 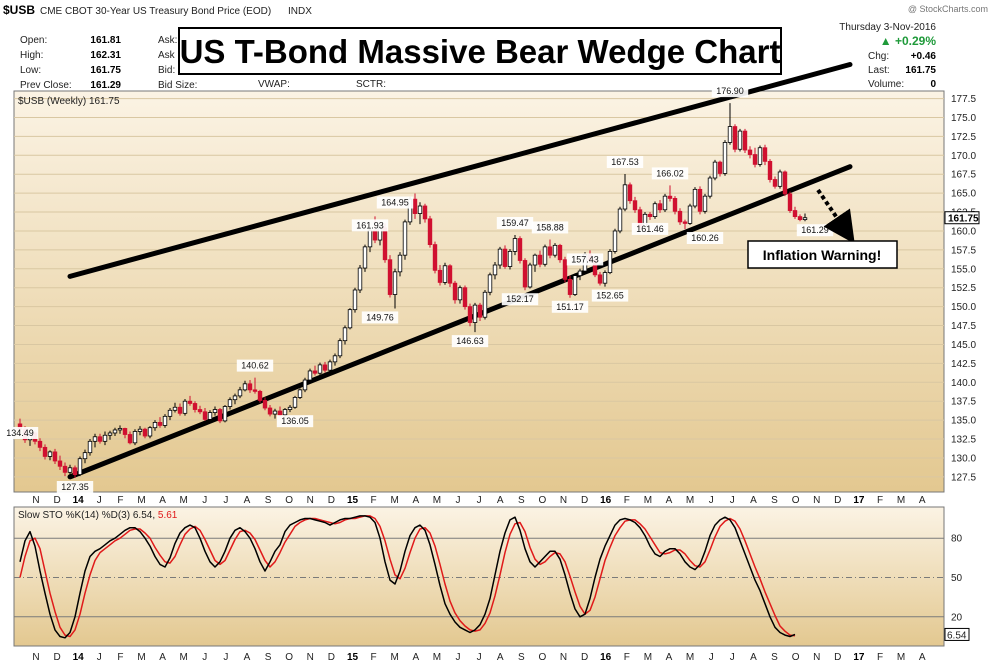 I want to click on quote-label: Low:, so click(x=30, y=70).